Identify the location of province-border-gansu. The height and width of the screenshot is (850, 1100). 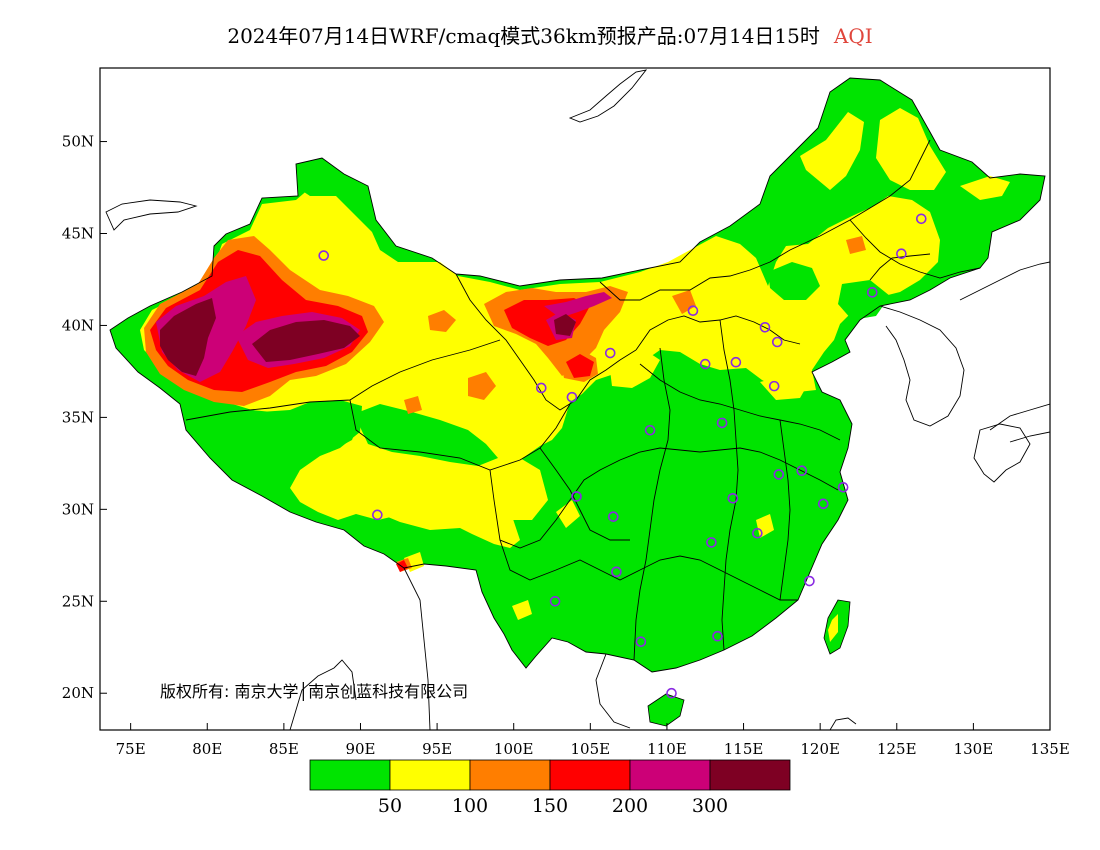
(546, 342).